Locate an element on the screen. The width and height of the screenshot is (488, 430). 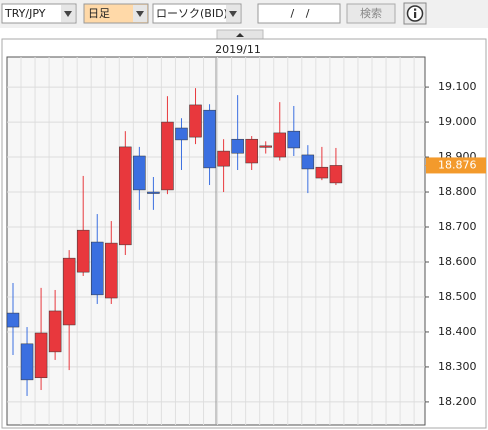
y-tick-label: 18.200 is located at coordinates (457, 401).